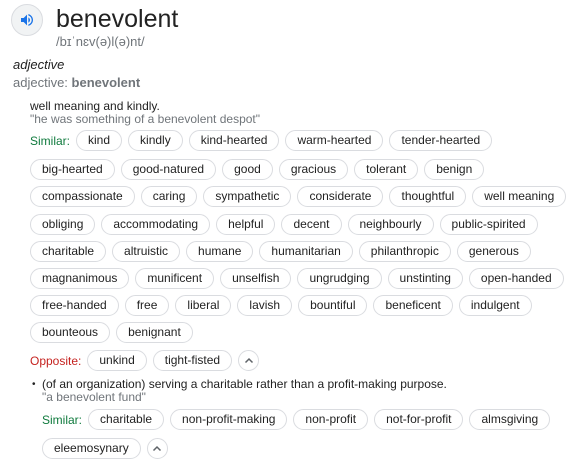 This screenshot has width=586, height=467. I want to click on synonym-chip: benignant, so click(154, 332).